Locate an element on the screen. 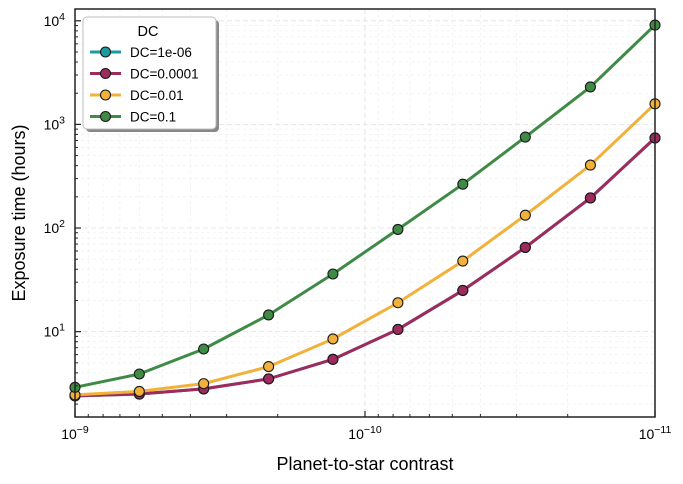 This screenshot has height=484, width=683. legend-items: DC=1e-06 DC=0.0001 DC=0.01 DC=0.1 is located at coordinates (144, 85).